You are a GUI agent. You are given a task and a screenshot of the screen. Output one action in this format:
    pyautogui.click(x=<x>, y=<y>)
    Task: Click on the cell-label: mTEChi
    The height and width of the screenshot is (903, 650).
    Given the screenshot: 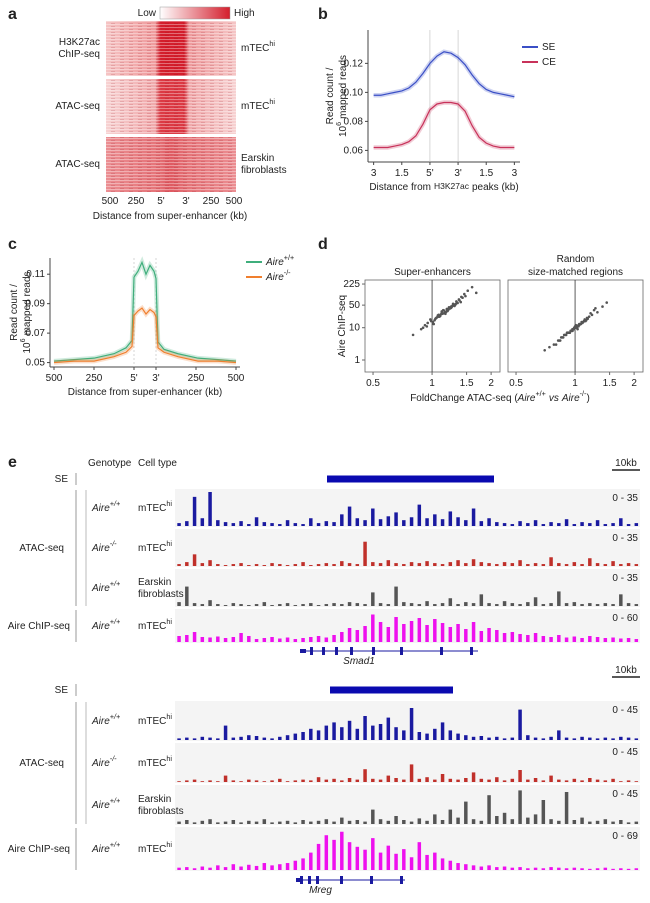 What is the action you would take?
    pyautogui.click(x=258, y=46)
    